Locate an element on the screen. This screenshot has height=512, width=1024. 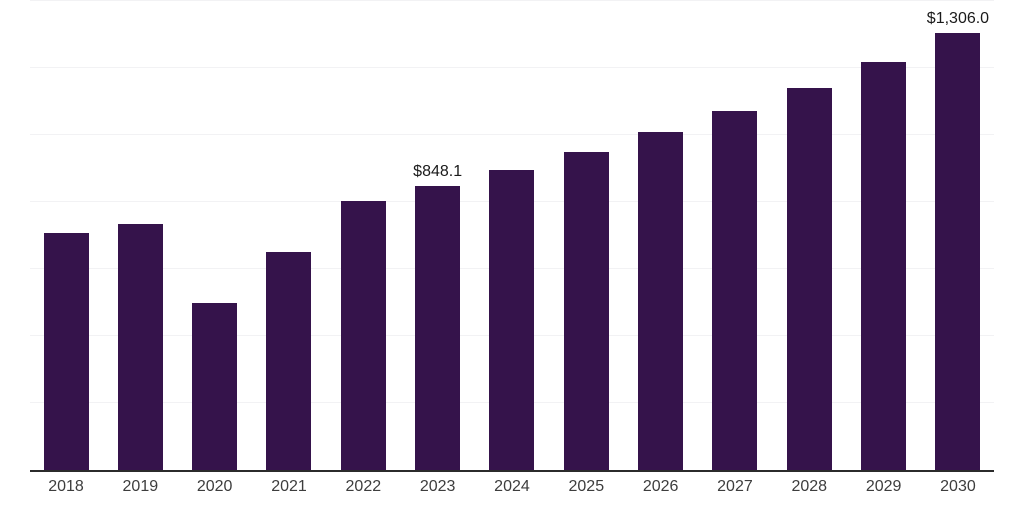
bar-2026 is located at coordinates (661, 301).